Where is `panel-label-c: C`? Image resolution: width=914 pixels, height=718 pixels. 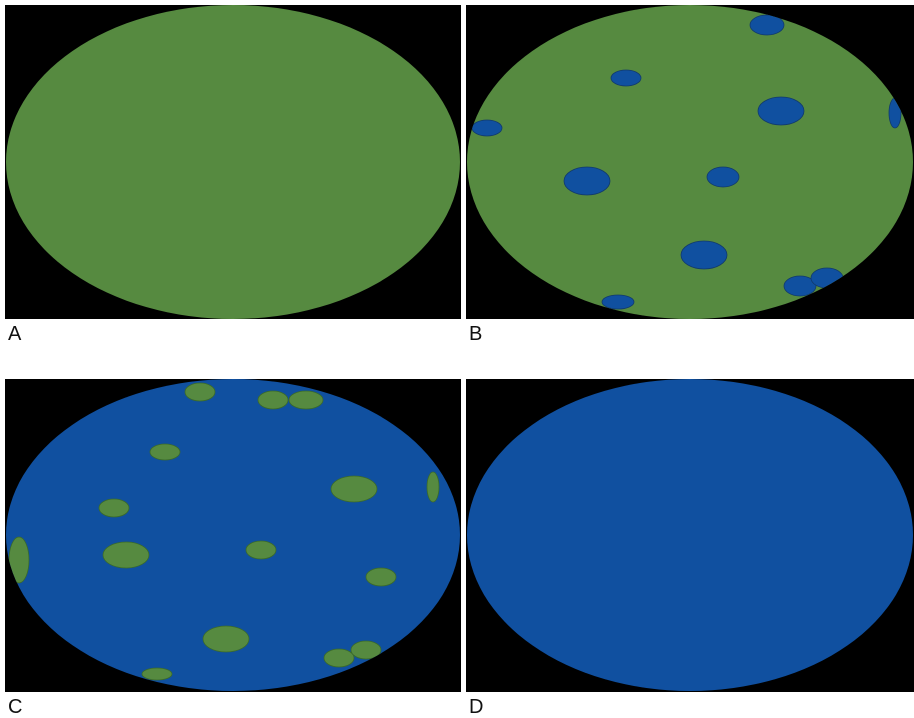
panel-label-c: C is located at coordinates (15, 707).